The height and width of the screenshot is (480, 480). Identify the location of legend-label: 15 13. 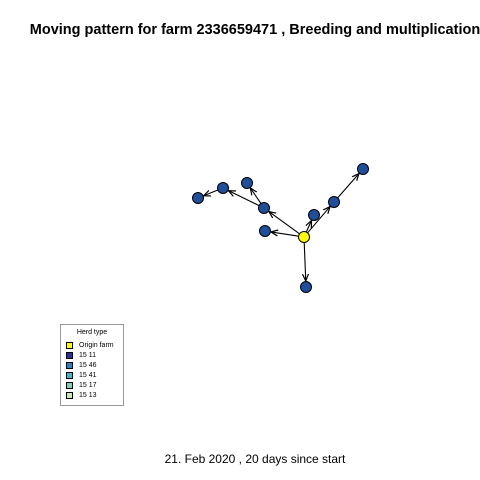
(88, 395).